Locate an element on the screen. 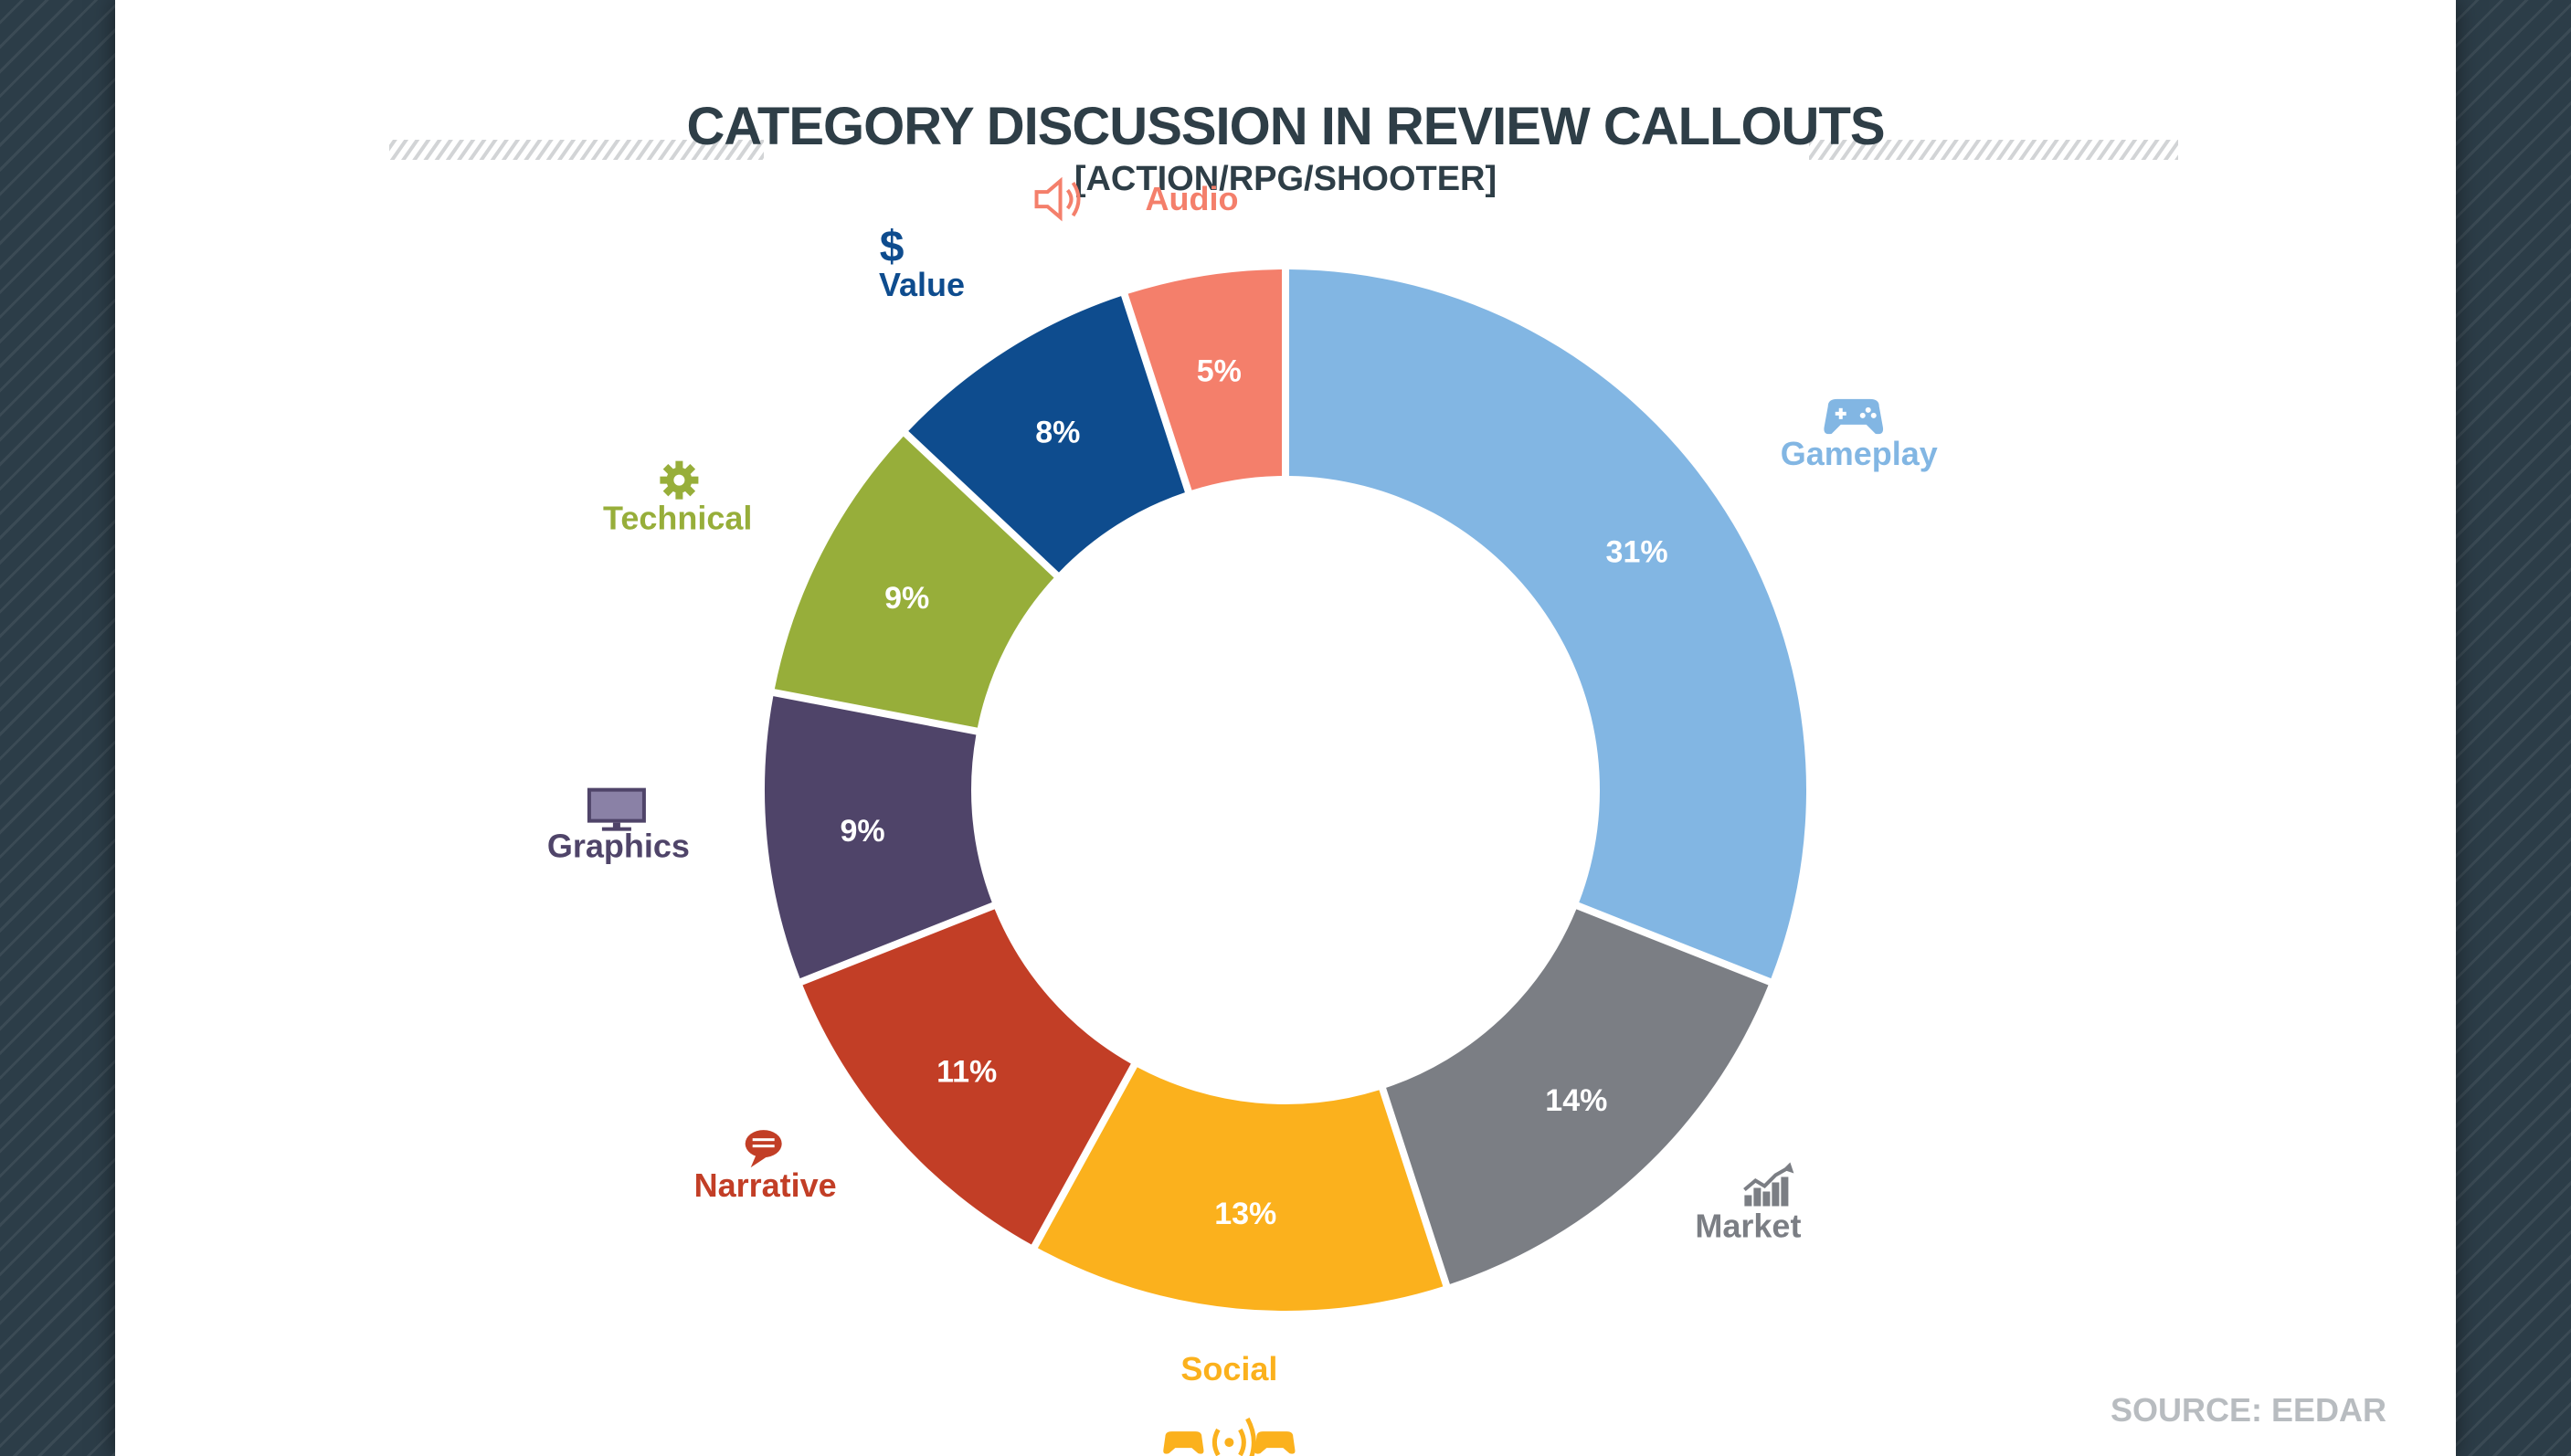 This screenshot has width=2571, height=1456. chart-subtitle: [ACTION/RPG/SHOOTER] is located at coordinates (1285, 179).